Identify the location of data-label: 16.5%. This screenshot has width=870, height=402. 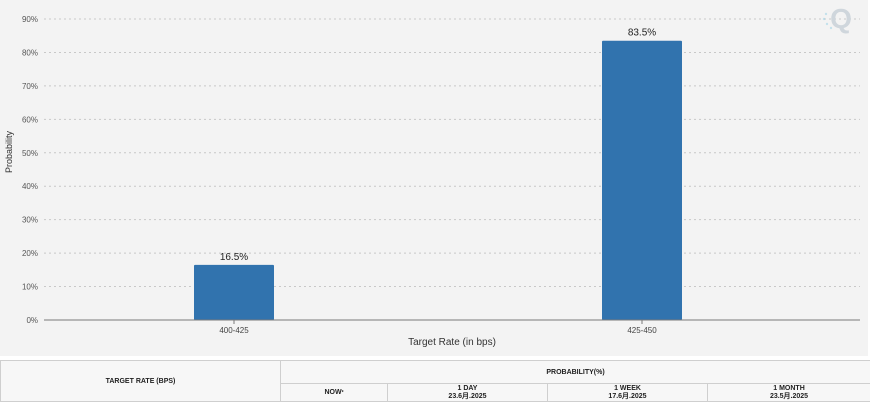
(234, 257).